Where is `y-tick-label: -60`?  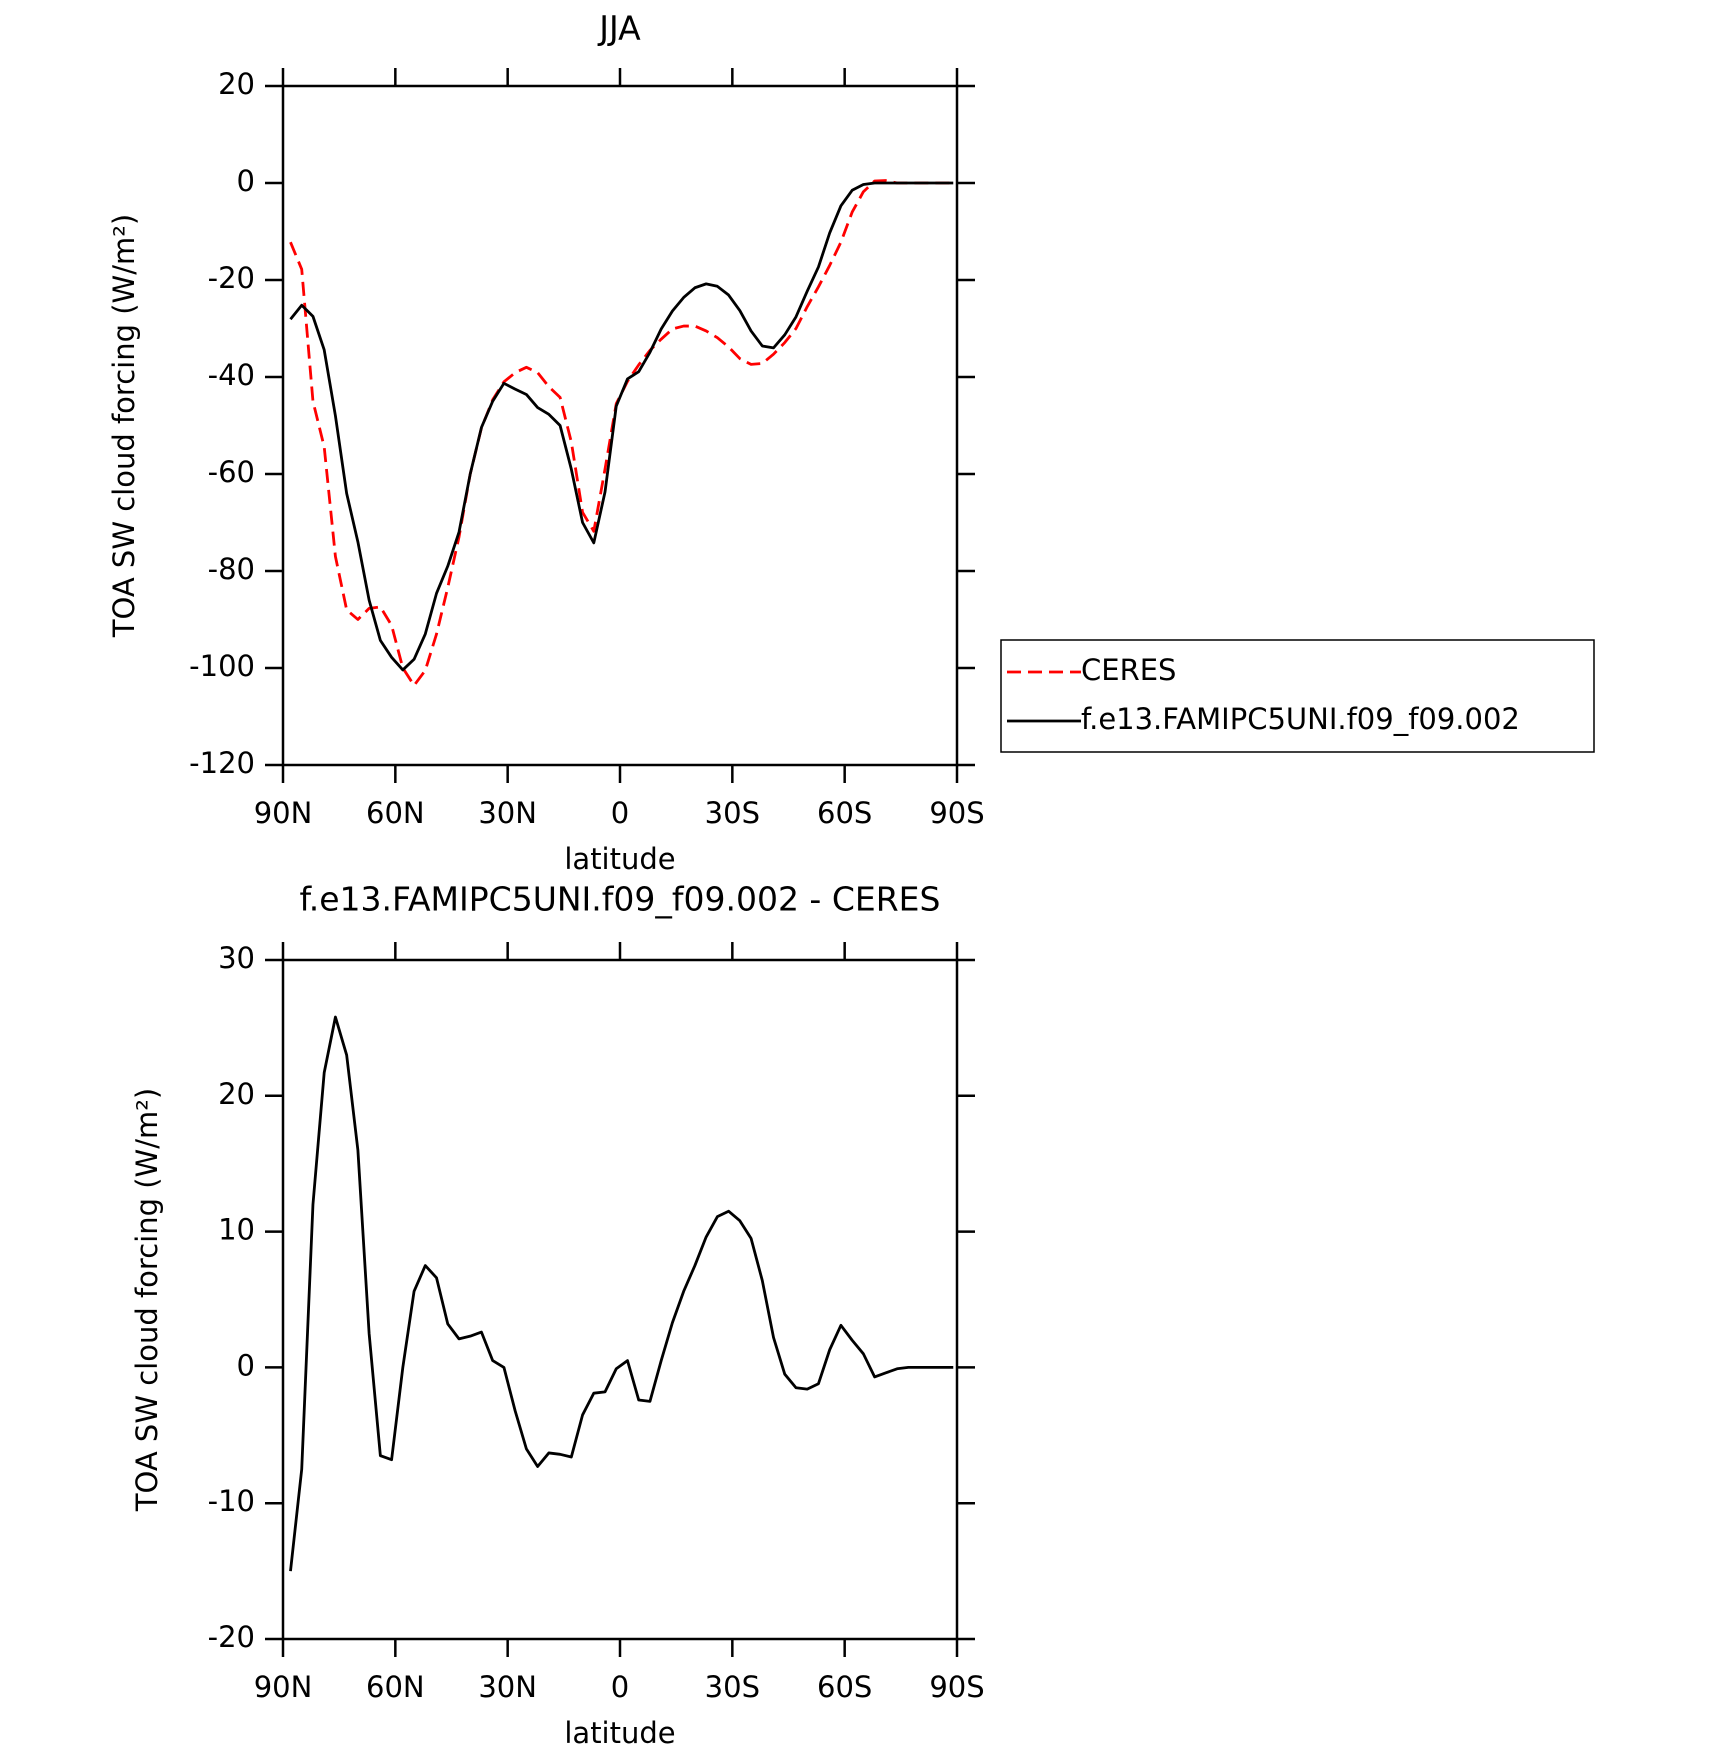 y-tick-label: -60 is located at coordinates (231, 472).